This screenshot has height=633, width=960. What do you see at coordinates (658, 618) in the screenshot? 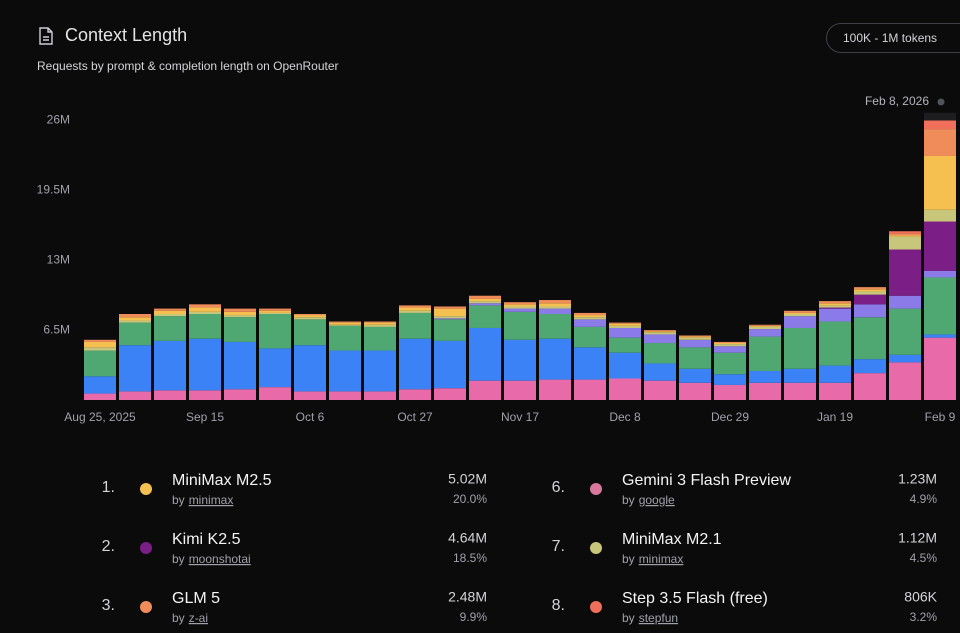
I see `provider-link: stepfun` at bounding box center [658, 618].